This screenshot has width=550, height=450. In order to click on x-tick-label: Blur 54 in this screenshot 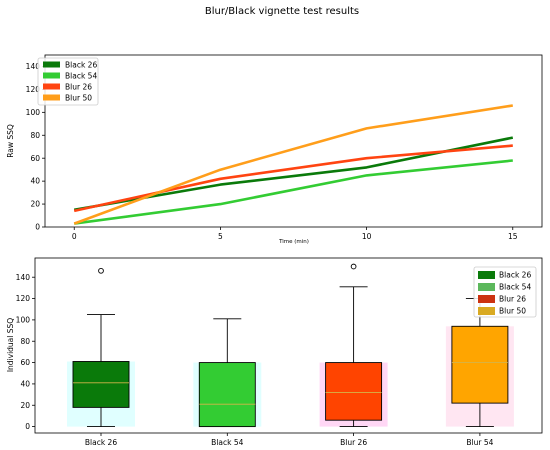, I will do `click(479, 442)`.